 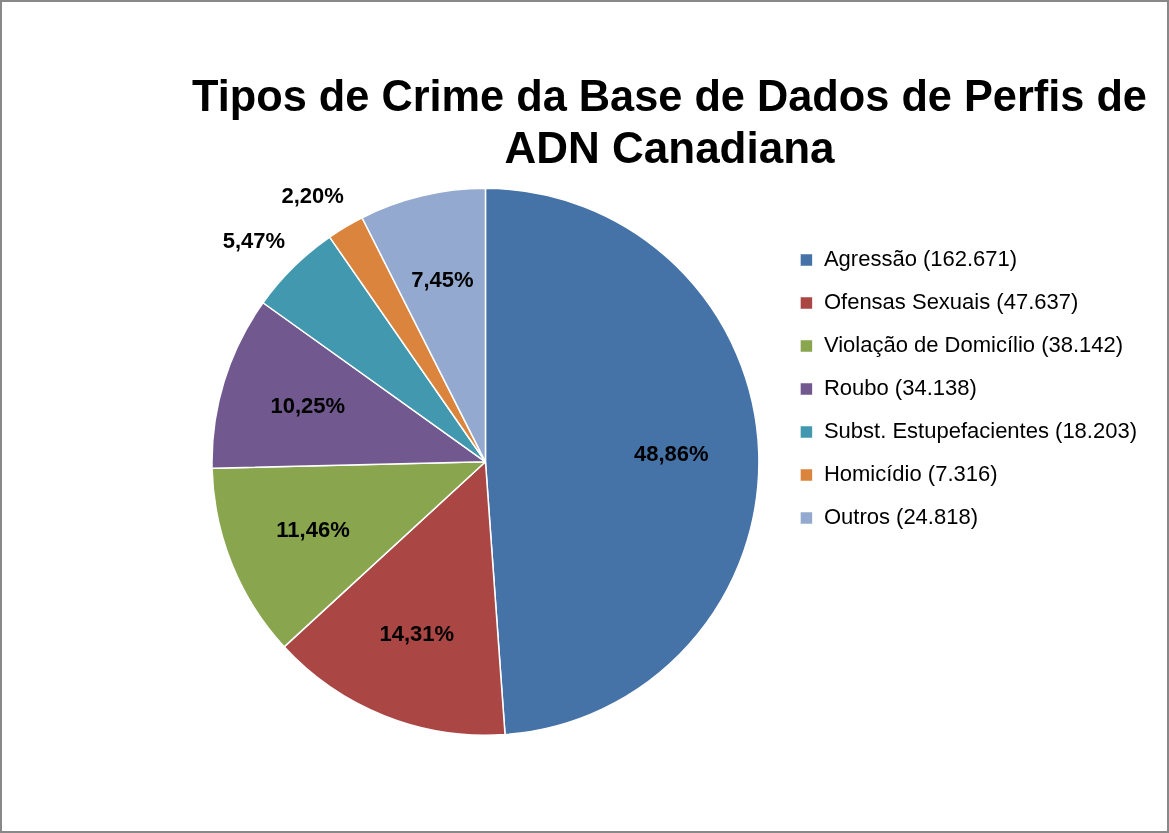 What do you see at coordinates (951, 302) in the screenshot?
I see `legend-label: Ofensas Sexuais (47.637)` at bounding box center [951, 302].